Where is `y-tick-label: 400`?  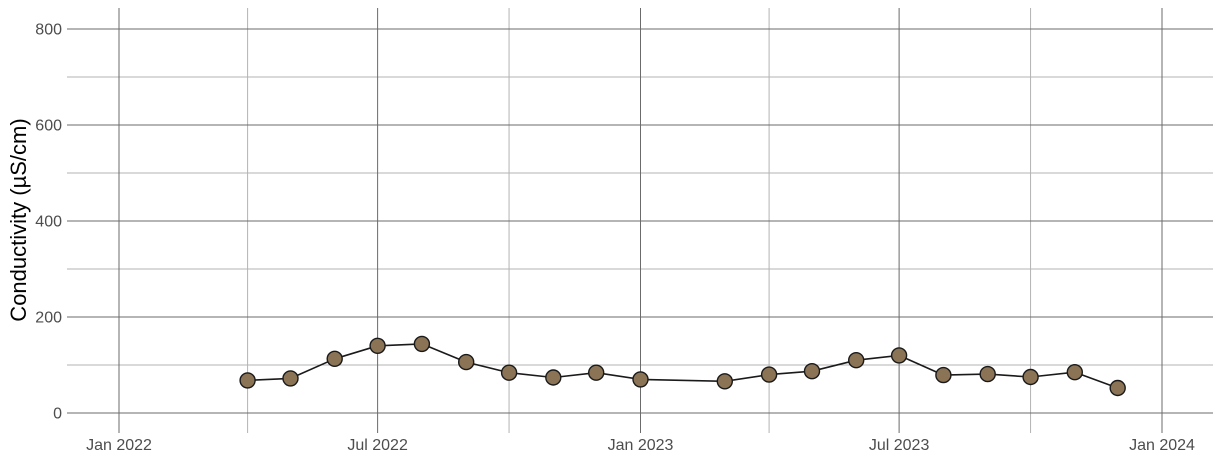
y-tick-label: 400 is located at coordinates (48, 222).